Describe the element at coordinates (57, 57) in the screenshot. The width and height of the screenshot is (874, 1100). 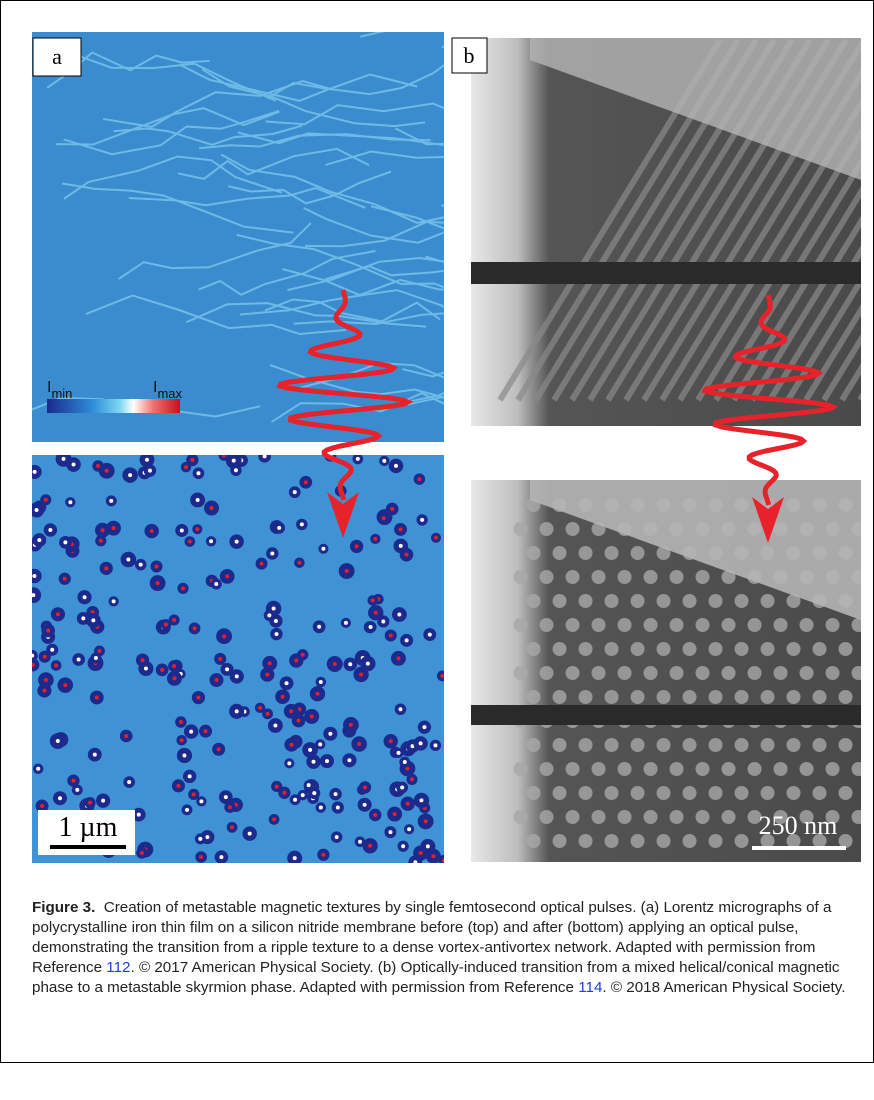
I see `panel-label-box` at that location.